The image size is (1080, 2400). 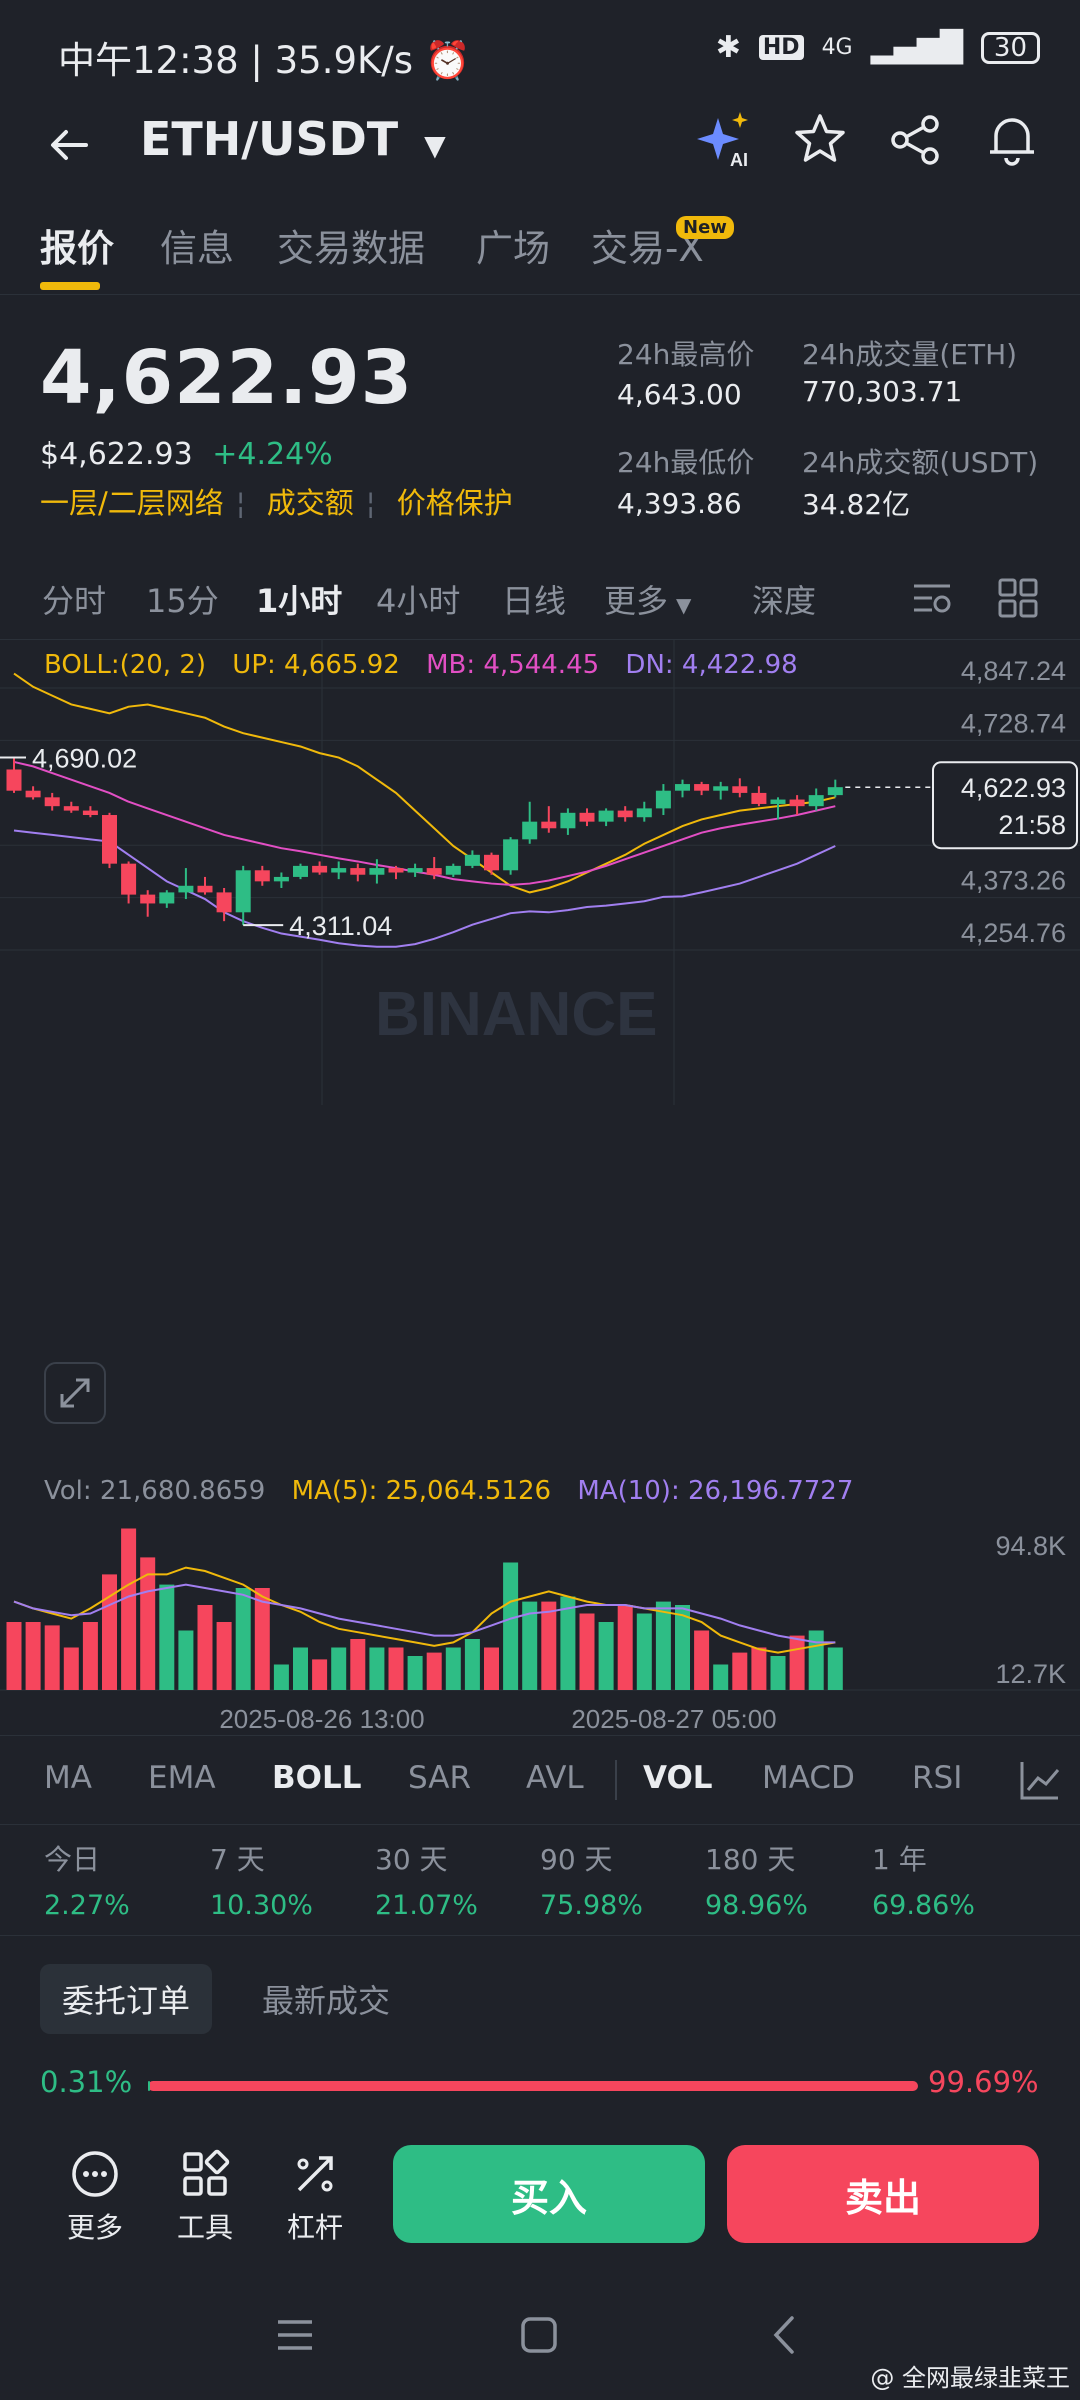 What do you see at coordinates (74, 601) in the screenshot?
I see `tf-line: 分时` at bounding box center [74, 601].